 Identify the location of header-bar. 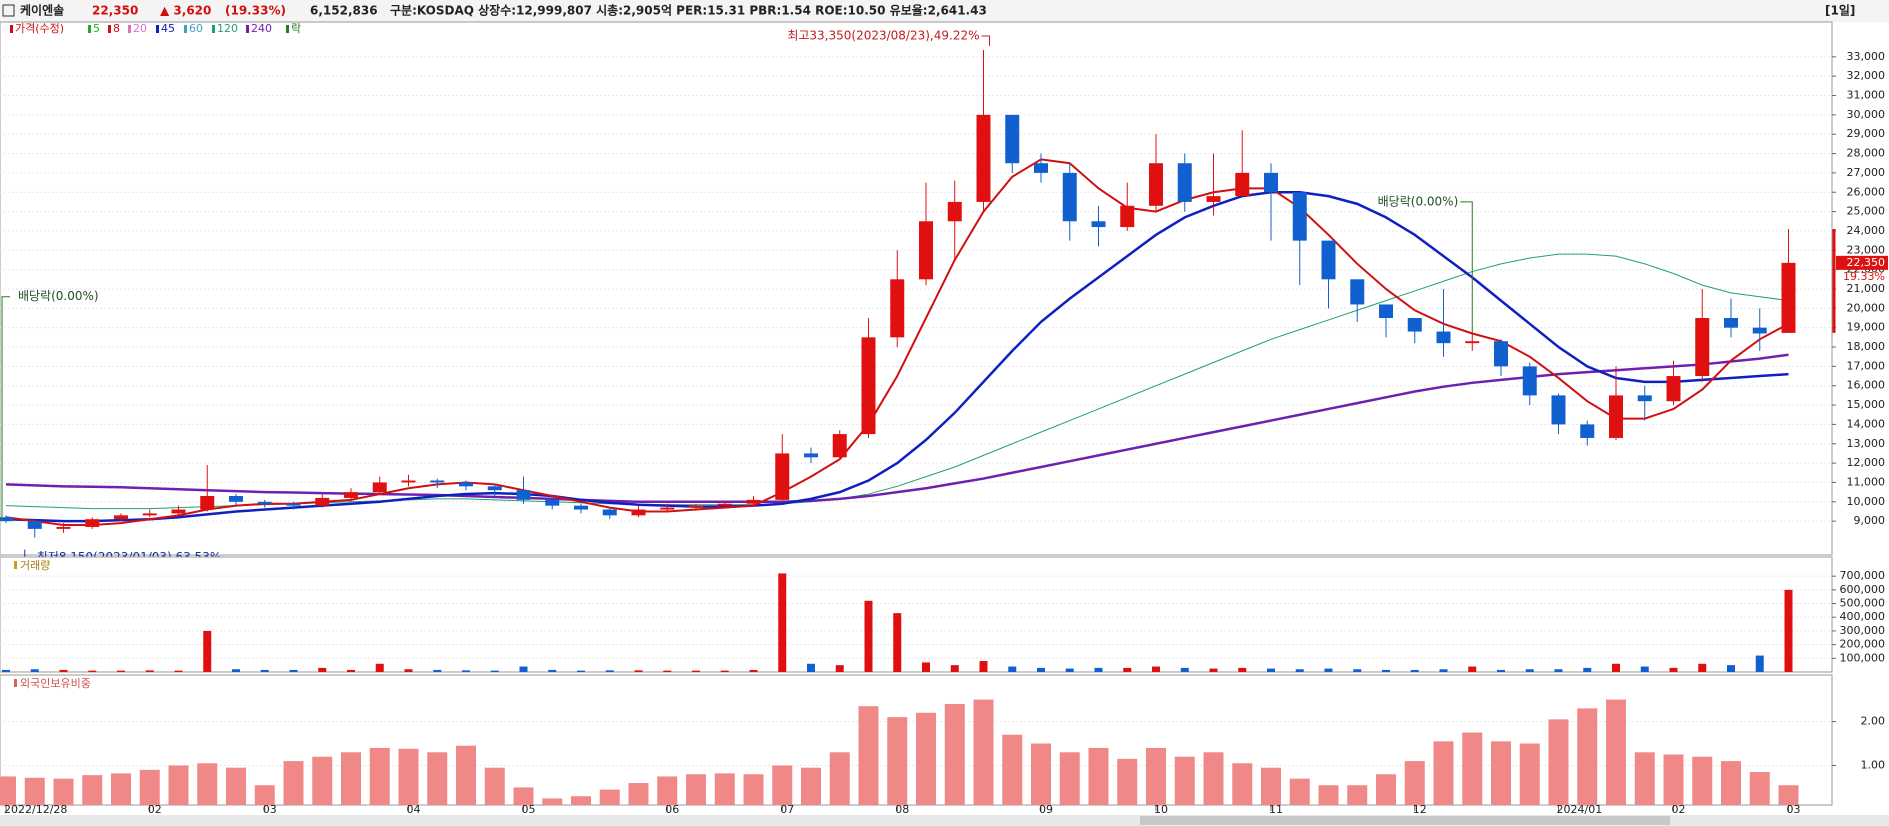
(944, 11).